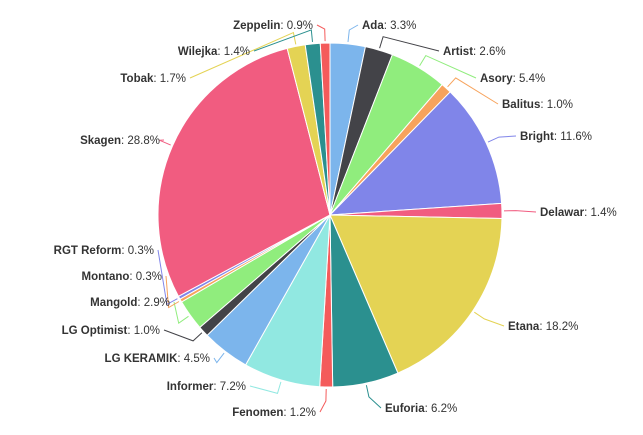  I want to click on data-label-delawar: Delawar: 1.4%, so click(578, 213).